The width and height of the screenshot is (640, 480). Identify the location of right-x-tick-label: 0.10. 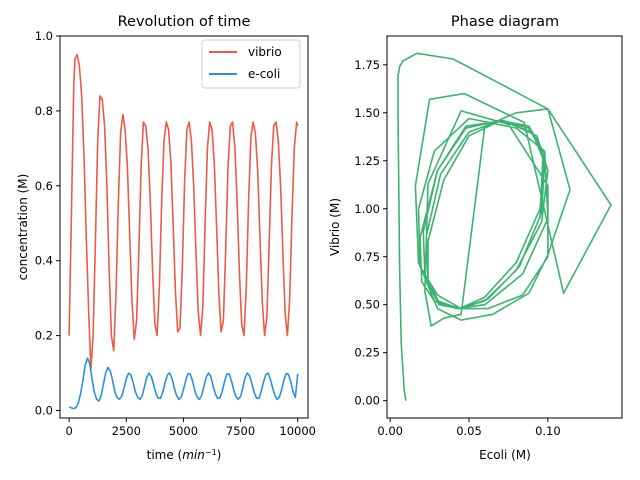
(548, 431).